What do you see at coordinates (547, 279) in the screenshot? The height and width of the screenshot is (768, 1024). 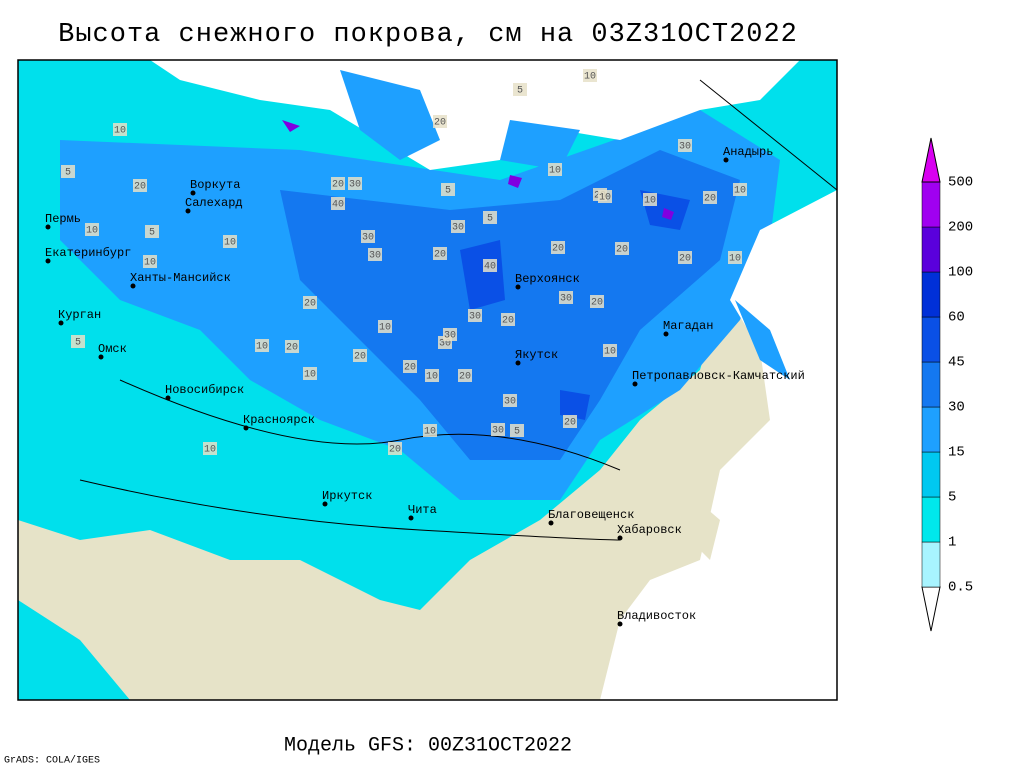 I see `city-label: Верхоянск` at bounding box center [547, 279].